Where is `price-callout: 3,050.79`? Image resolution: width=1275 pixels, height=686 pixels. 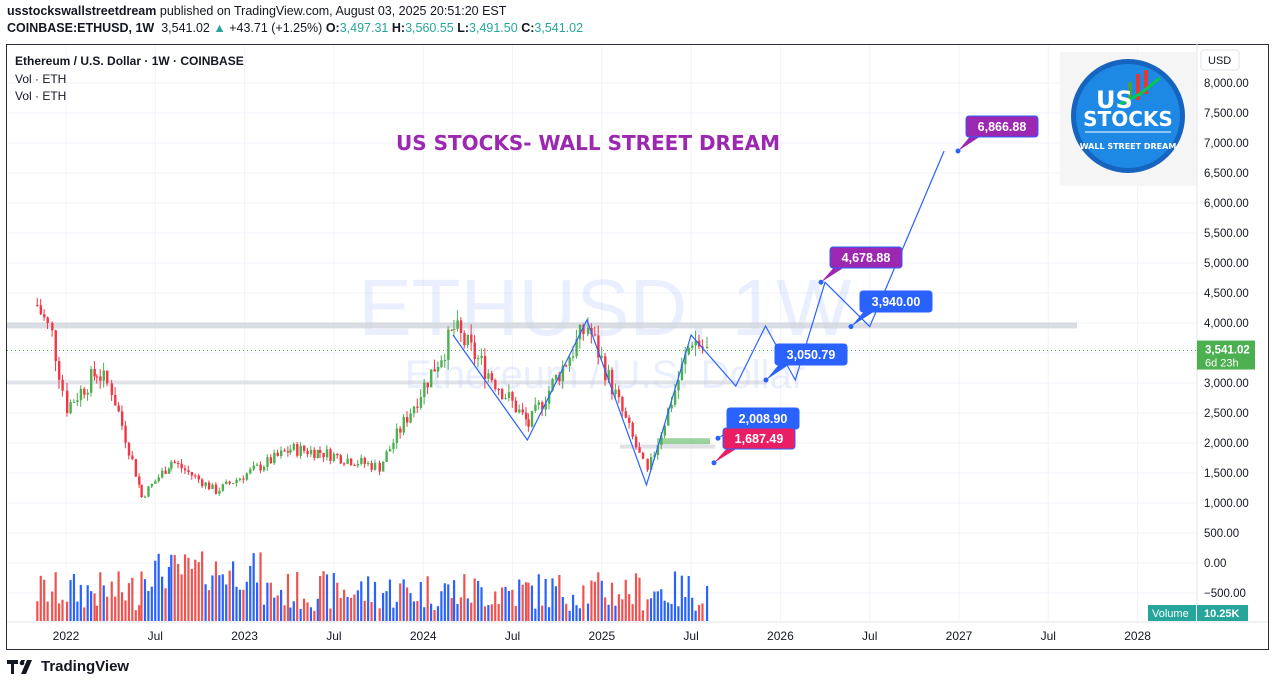
price-callout: 3,050.79 is located at coordinates (805, 363).